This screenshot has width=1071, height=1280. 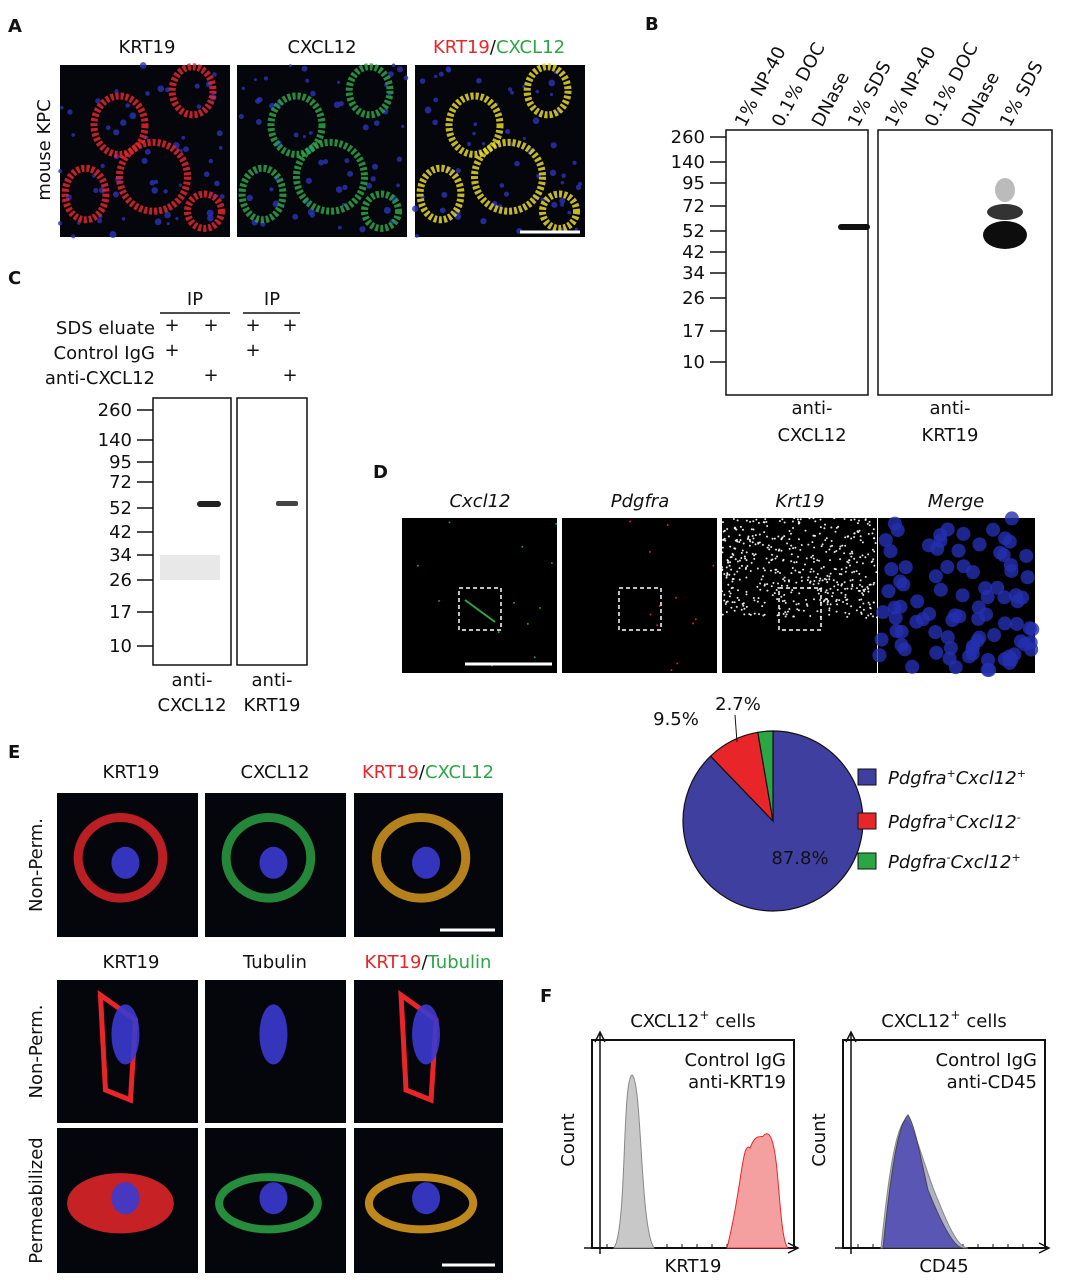 I want to click on column-title: KRT19, so click(x=131, y=772).